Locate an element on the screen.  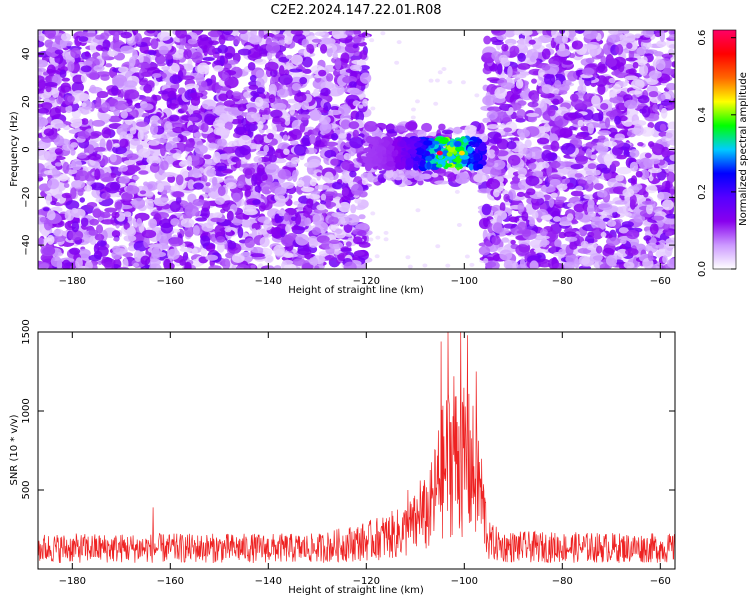
x-tick-label: −120 is located at coordinates (366, 281).